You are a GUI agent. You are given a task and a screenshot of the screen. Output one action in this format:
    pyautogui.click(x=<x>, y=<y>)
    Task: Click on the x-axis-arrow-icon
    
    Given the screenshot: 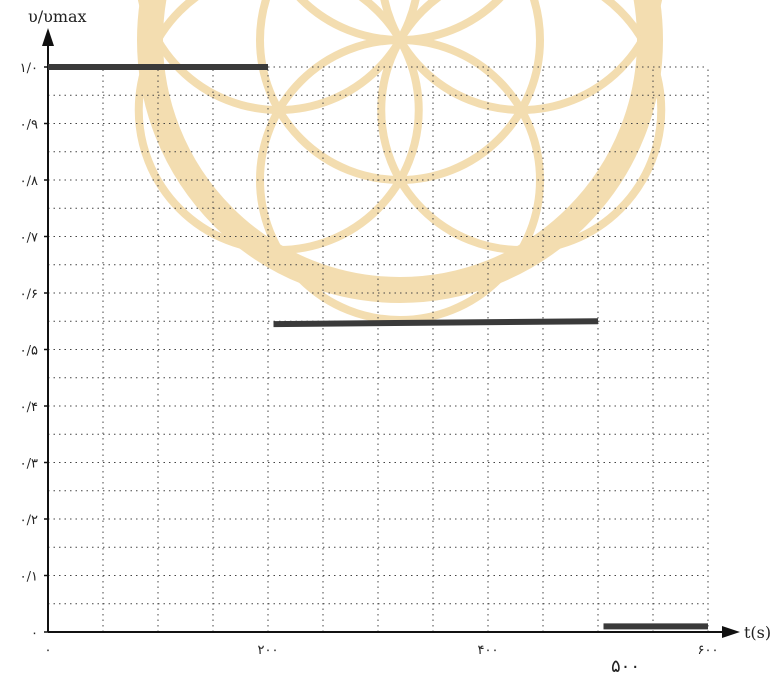 What is the action you would take?
    pyautogui.click(x=731, y=632)
    